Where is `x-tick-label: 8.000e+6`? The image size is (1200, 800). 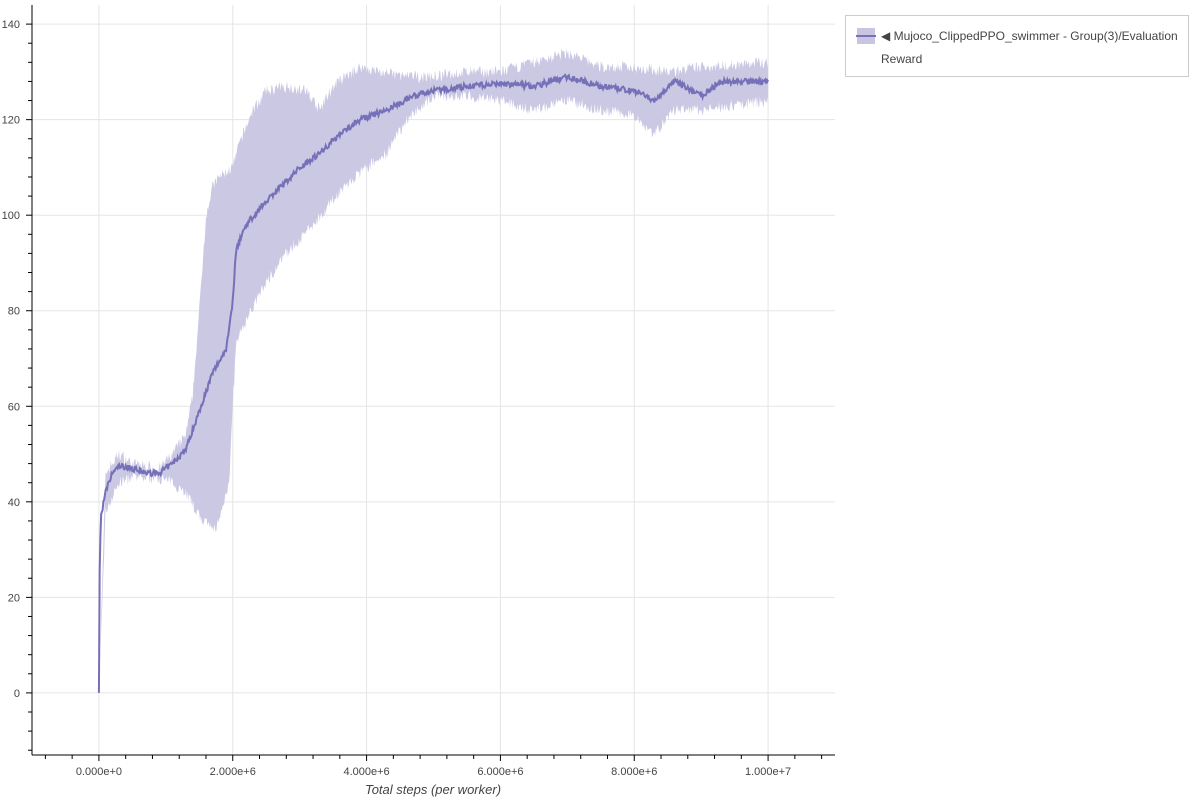
x-tick-label: 8.000e+6 is located at coordinates (634, 772).